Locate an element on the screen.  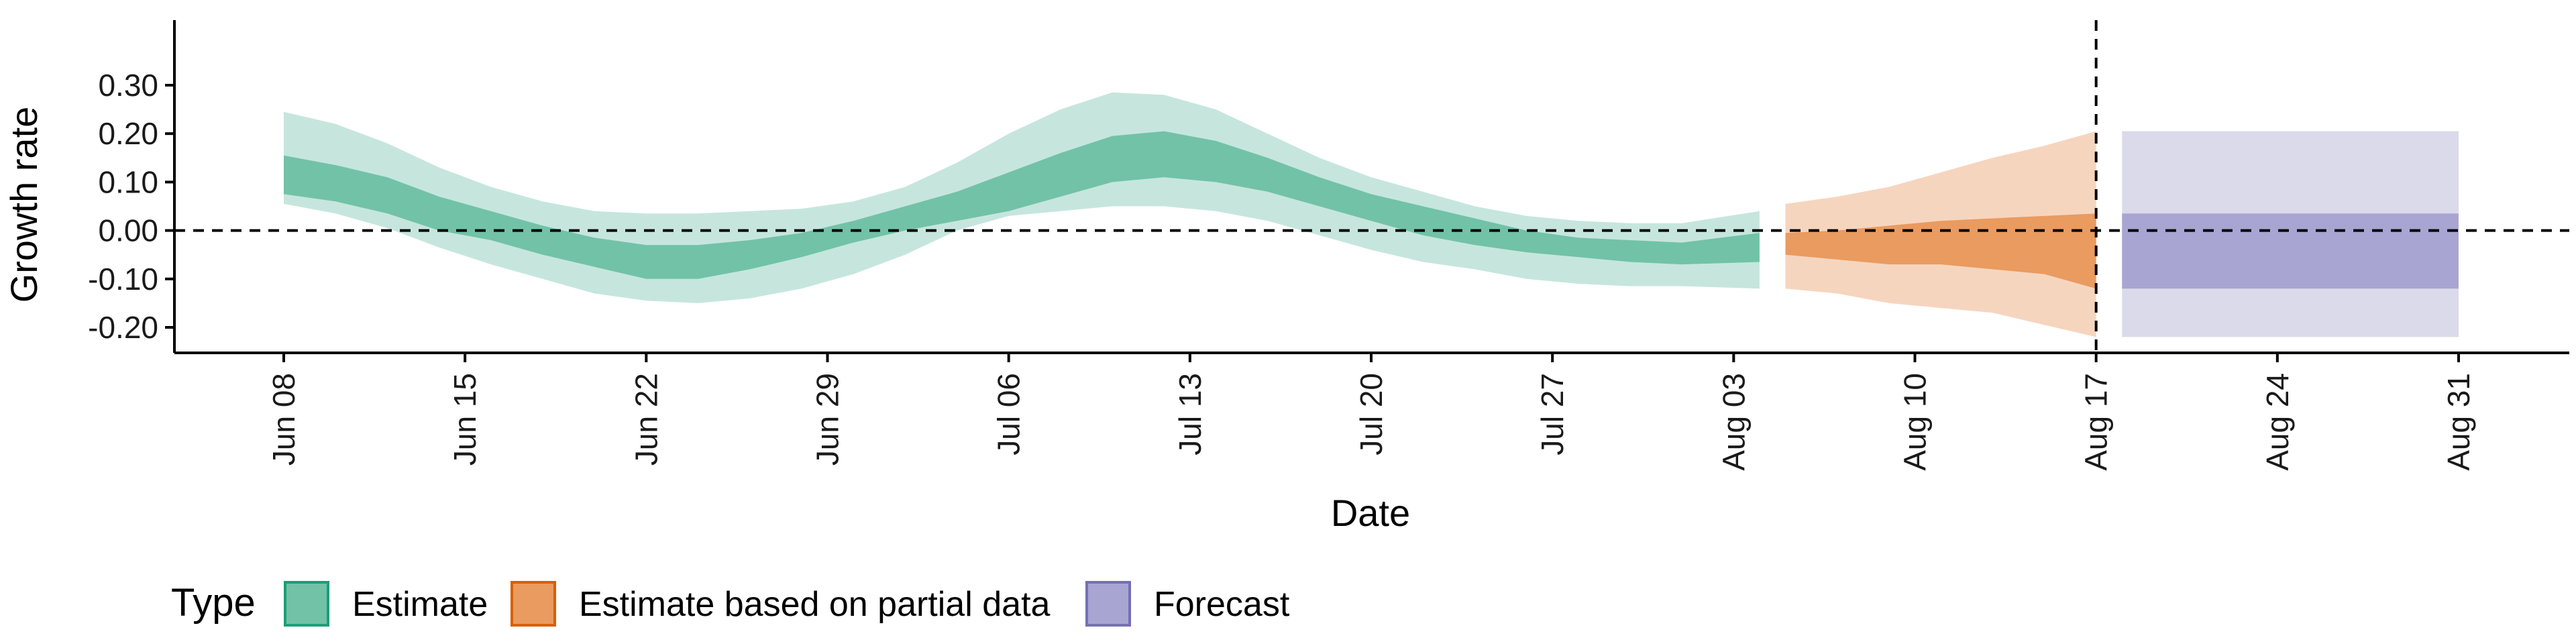
y-tick-label: 0.10 is located at coordinates (128, 181).